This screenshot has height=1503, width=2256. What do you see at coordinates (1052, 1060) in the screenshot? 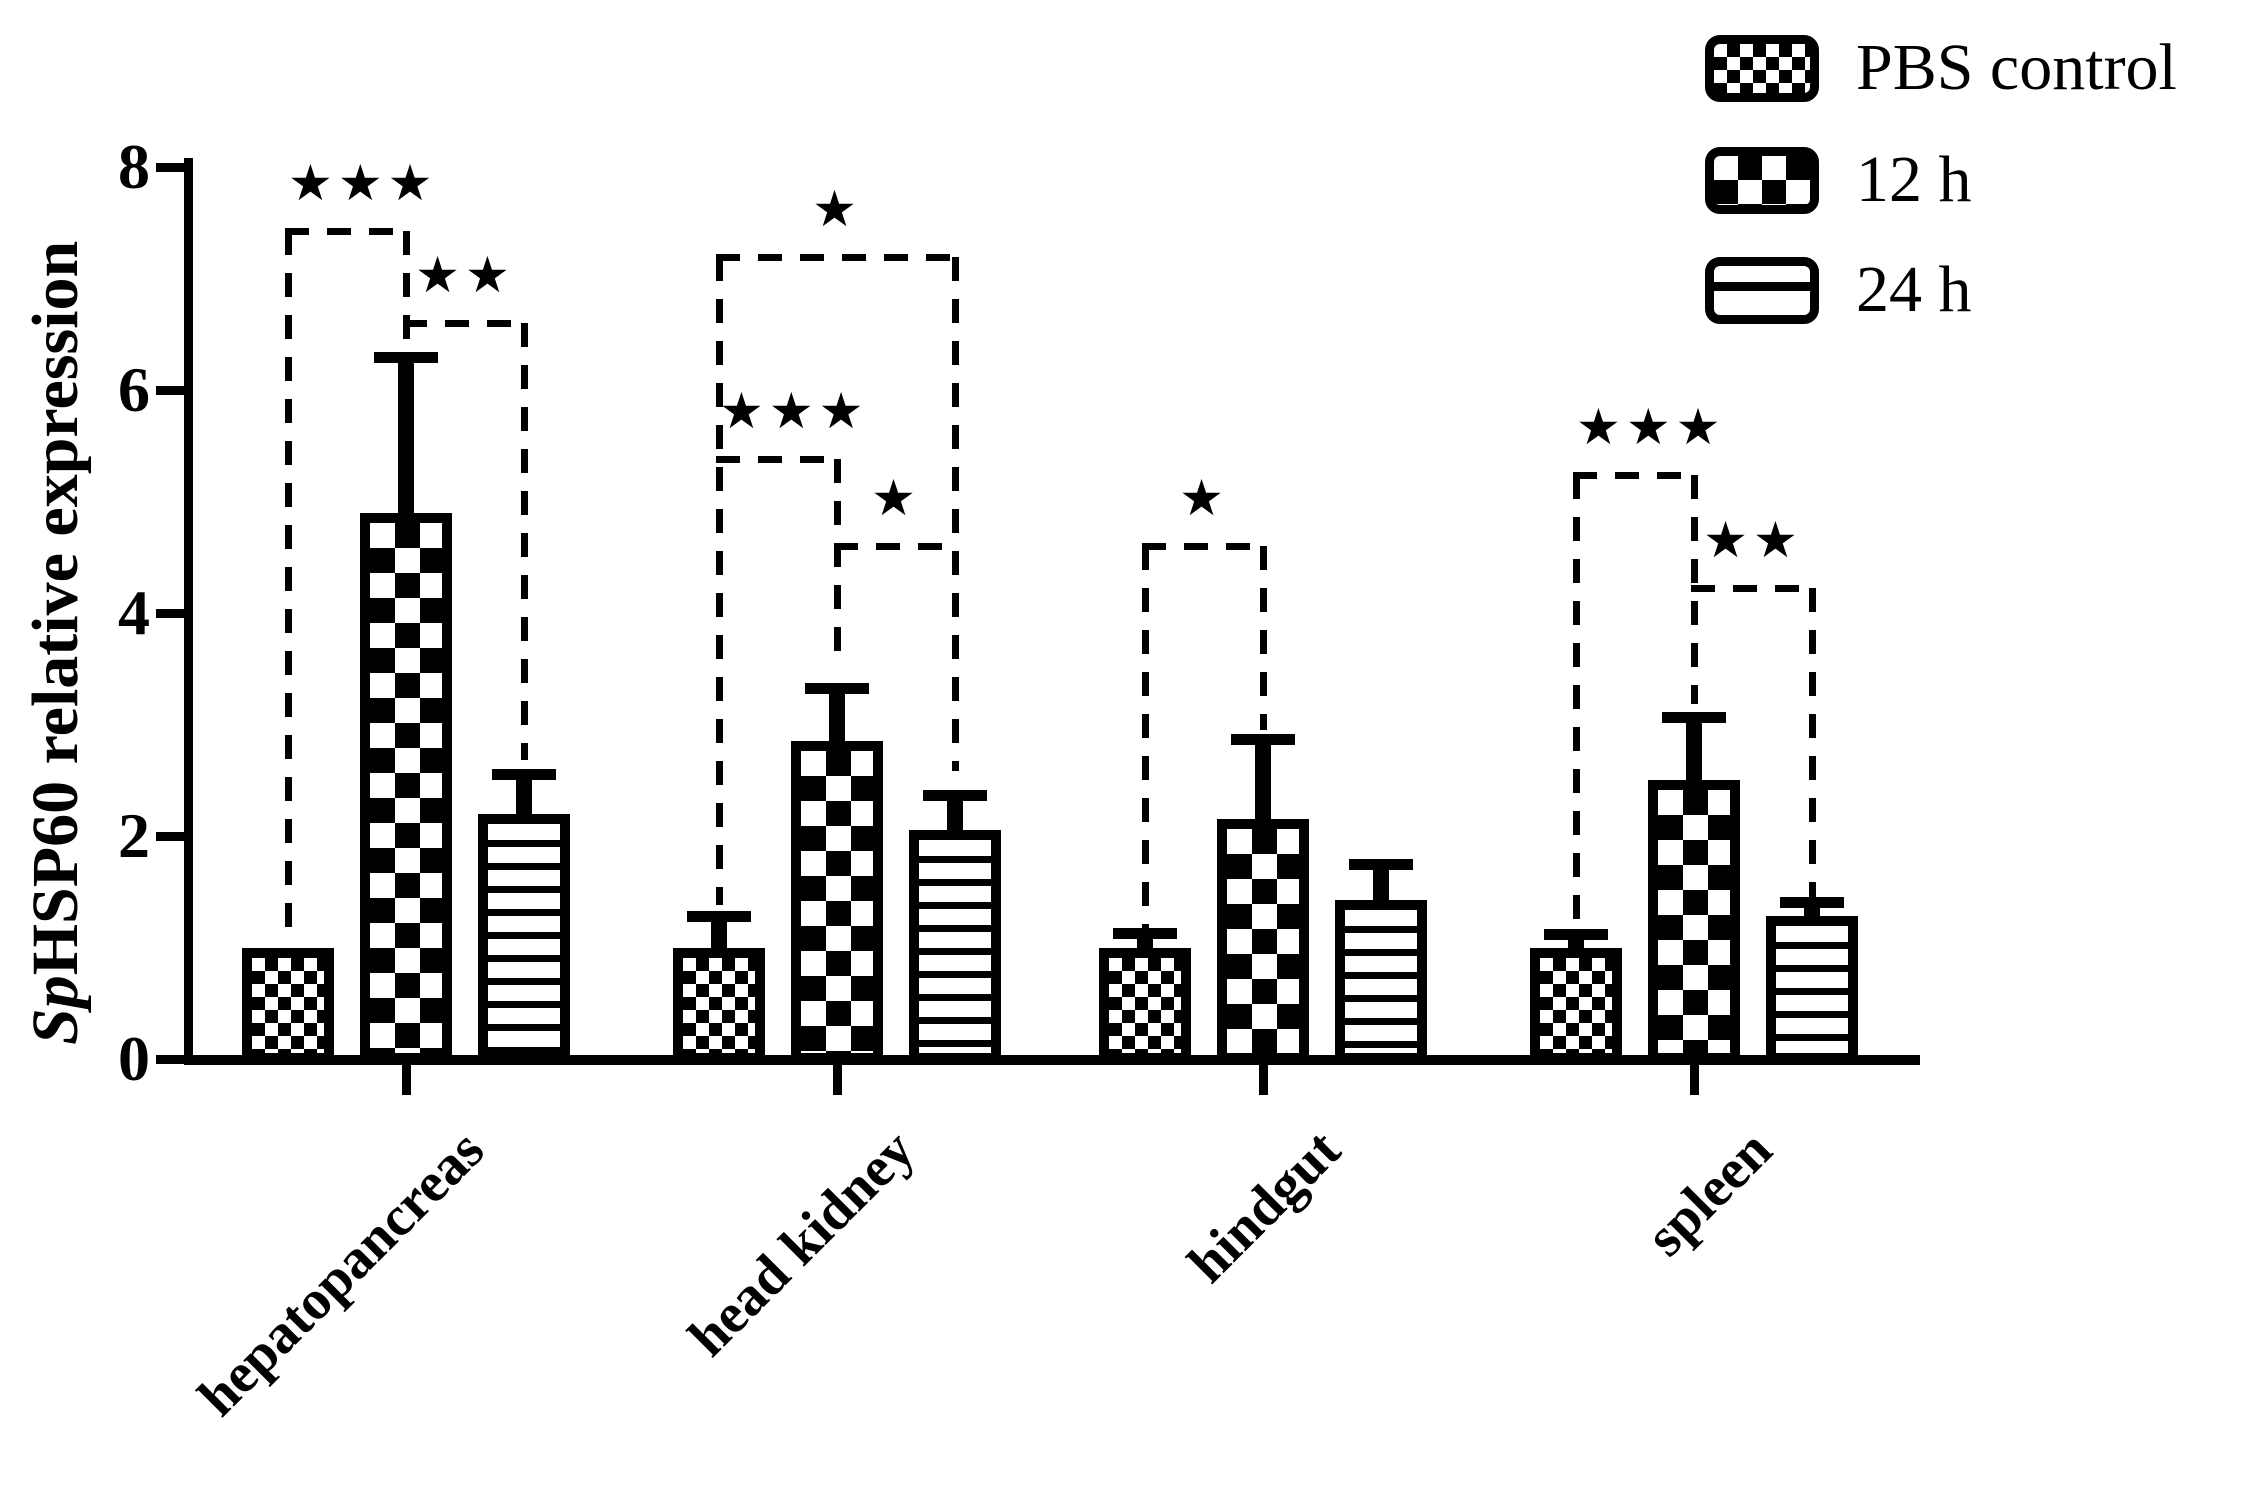
I see `x-axis-line` at bounding box center [1052, 1060].